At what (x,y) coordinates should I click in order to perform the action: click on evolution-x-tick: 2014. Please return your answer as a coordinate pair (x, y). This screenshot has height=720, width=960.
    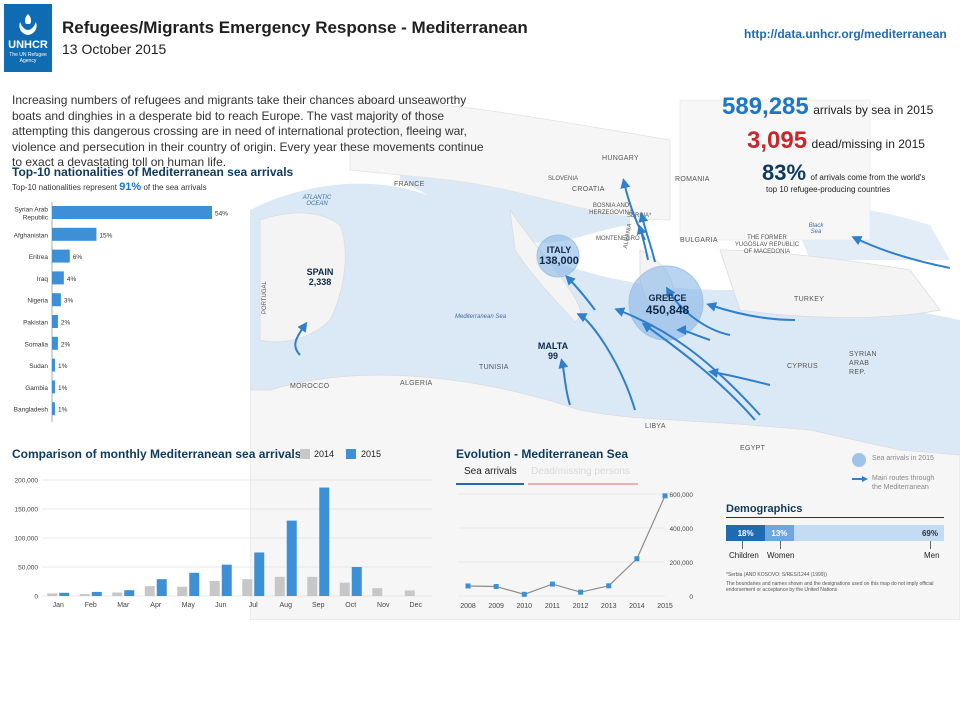
    Looking at the image, I should click on (637, 606).